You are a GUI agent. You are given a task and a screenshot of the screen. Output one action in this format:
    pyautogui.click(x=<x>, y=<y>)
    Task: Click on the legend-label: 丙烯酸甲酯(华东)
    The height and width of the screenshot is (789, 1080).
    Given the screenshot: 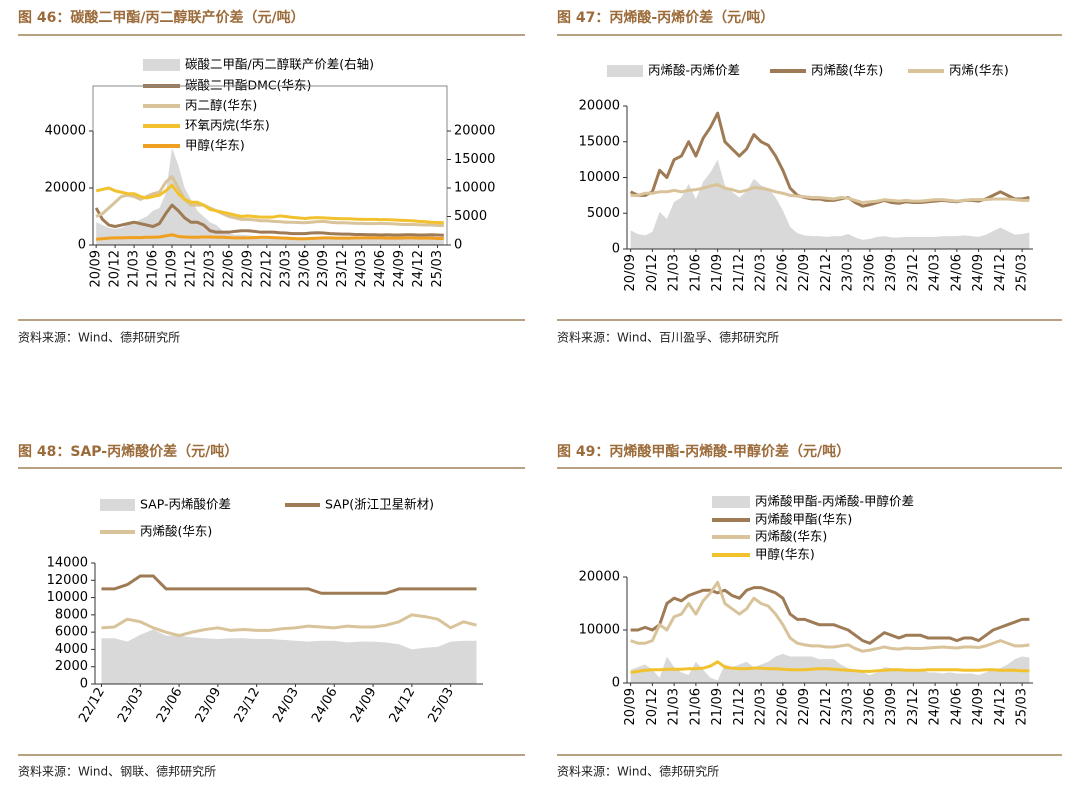 What is the action you would take?
    pyautogui.click(x=803, y=519)
    